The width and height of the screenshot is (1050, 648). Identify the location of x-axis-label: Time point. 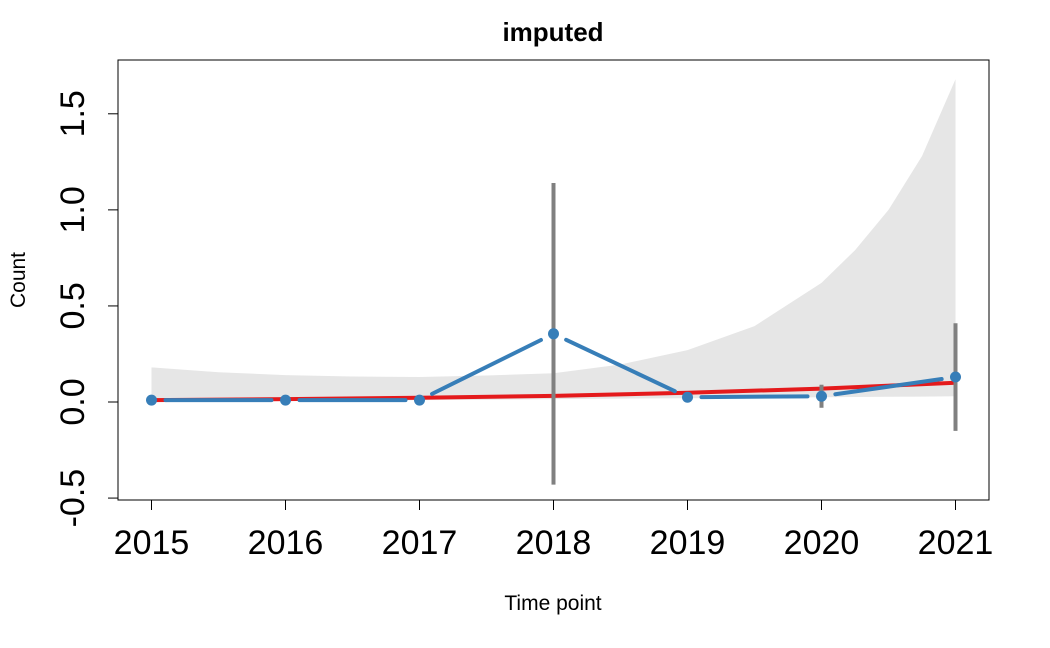
(552, 603).